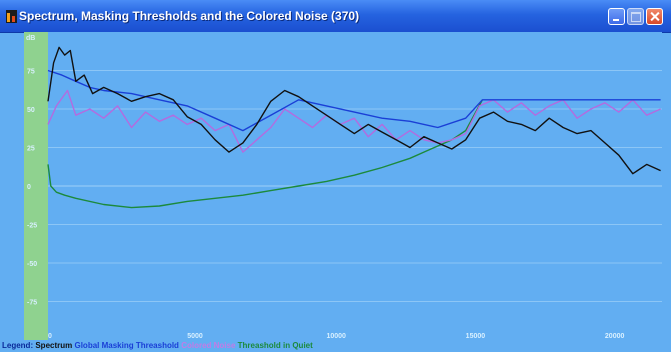  Describe the element at coordinates (654, 16) in the screenshot. I see `close-button` at that location.